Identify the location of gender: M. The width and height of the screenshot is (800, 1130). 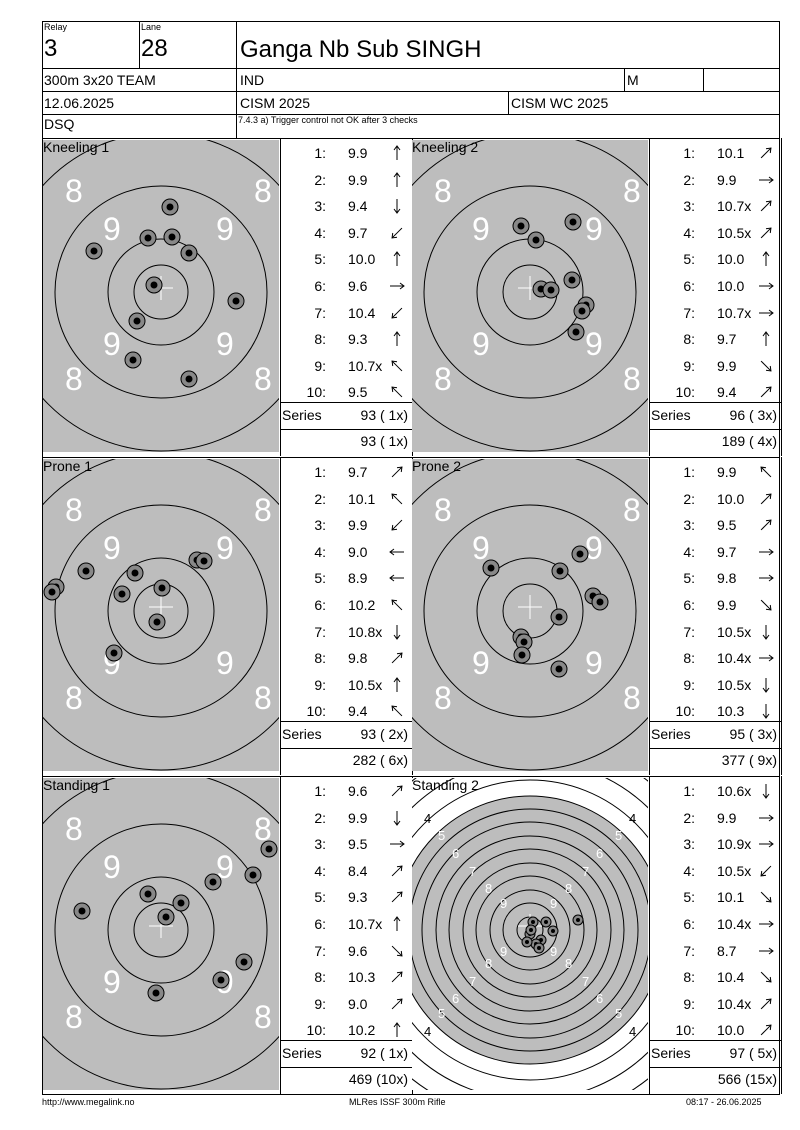
(633, 80).